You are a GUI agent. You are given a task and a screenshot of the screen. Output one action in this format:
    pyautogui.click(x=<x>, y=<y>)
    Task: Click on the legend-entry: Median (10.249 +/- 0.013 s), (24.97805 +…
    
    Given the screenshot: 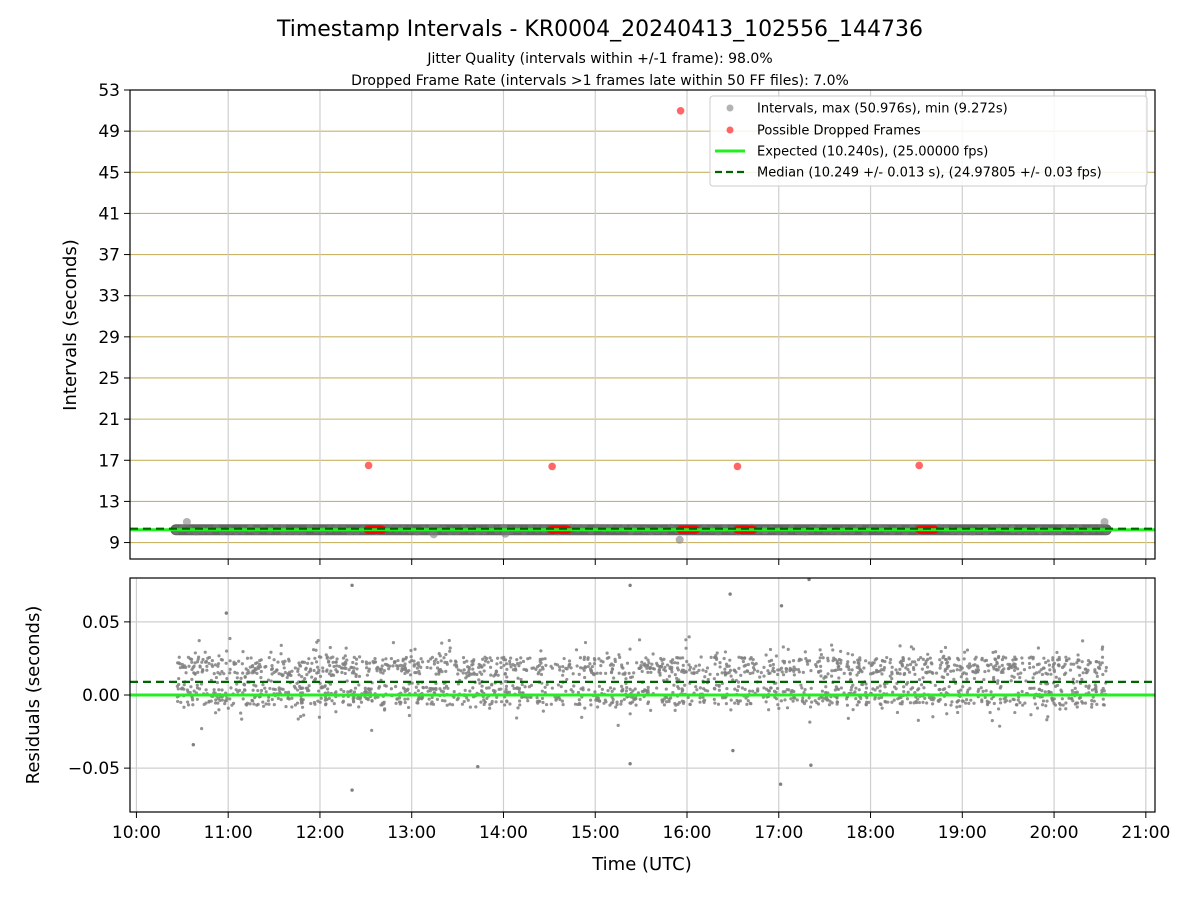 What is the action you would take?
    pyautogui.click(x=929, y=173)
    